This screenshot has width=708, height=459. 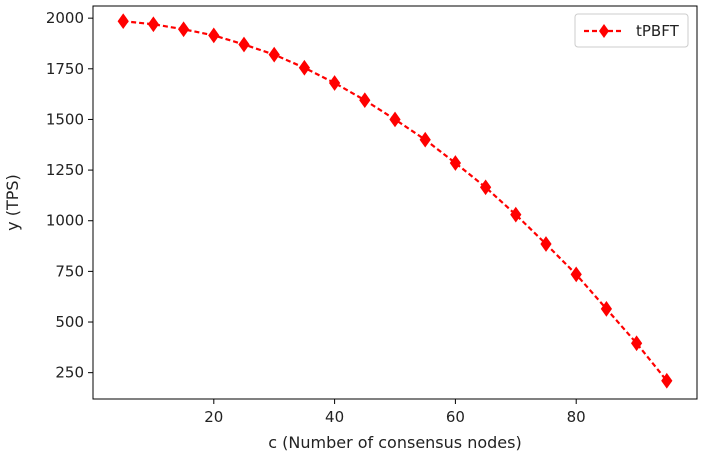 What do you see at coordinates (12, 202) in the screenshot?
I see `y-axis-label: y (TPS)` at bounding box center [12, 202].